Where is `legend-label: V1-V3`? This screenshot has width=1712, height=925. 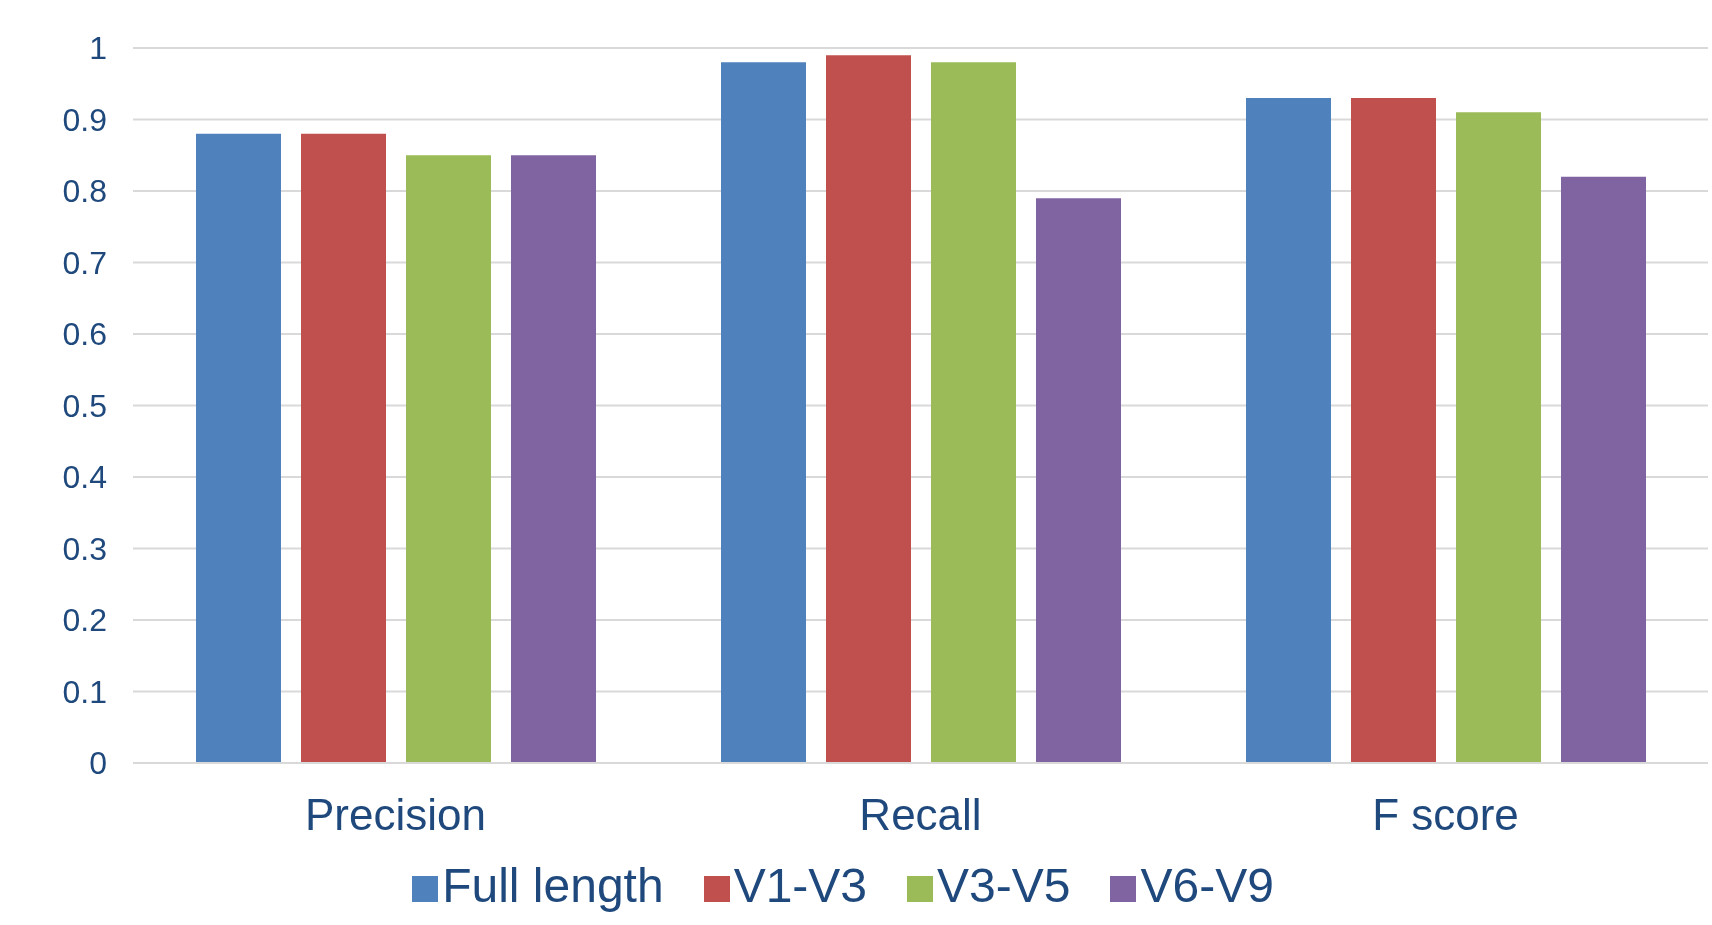
legend-label: V1-V3 is located at coordinates (800, 885).